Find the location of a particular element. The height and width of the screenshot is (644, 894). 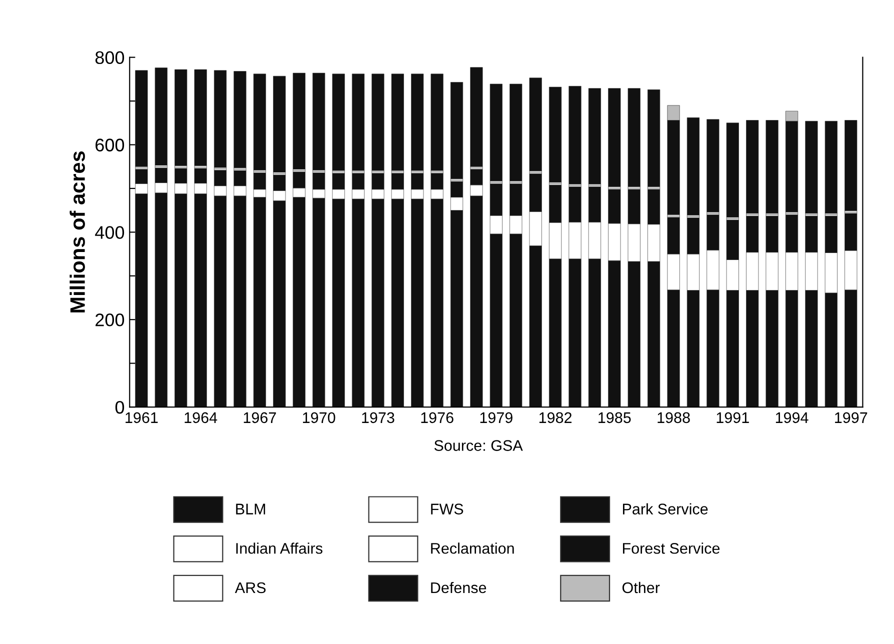

legend-label: FWS is located at coordinates (447, 509).